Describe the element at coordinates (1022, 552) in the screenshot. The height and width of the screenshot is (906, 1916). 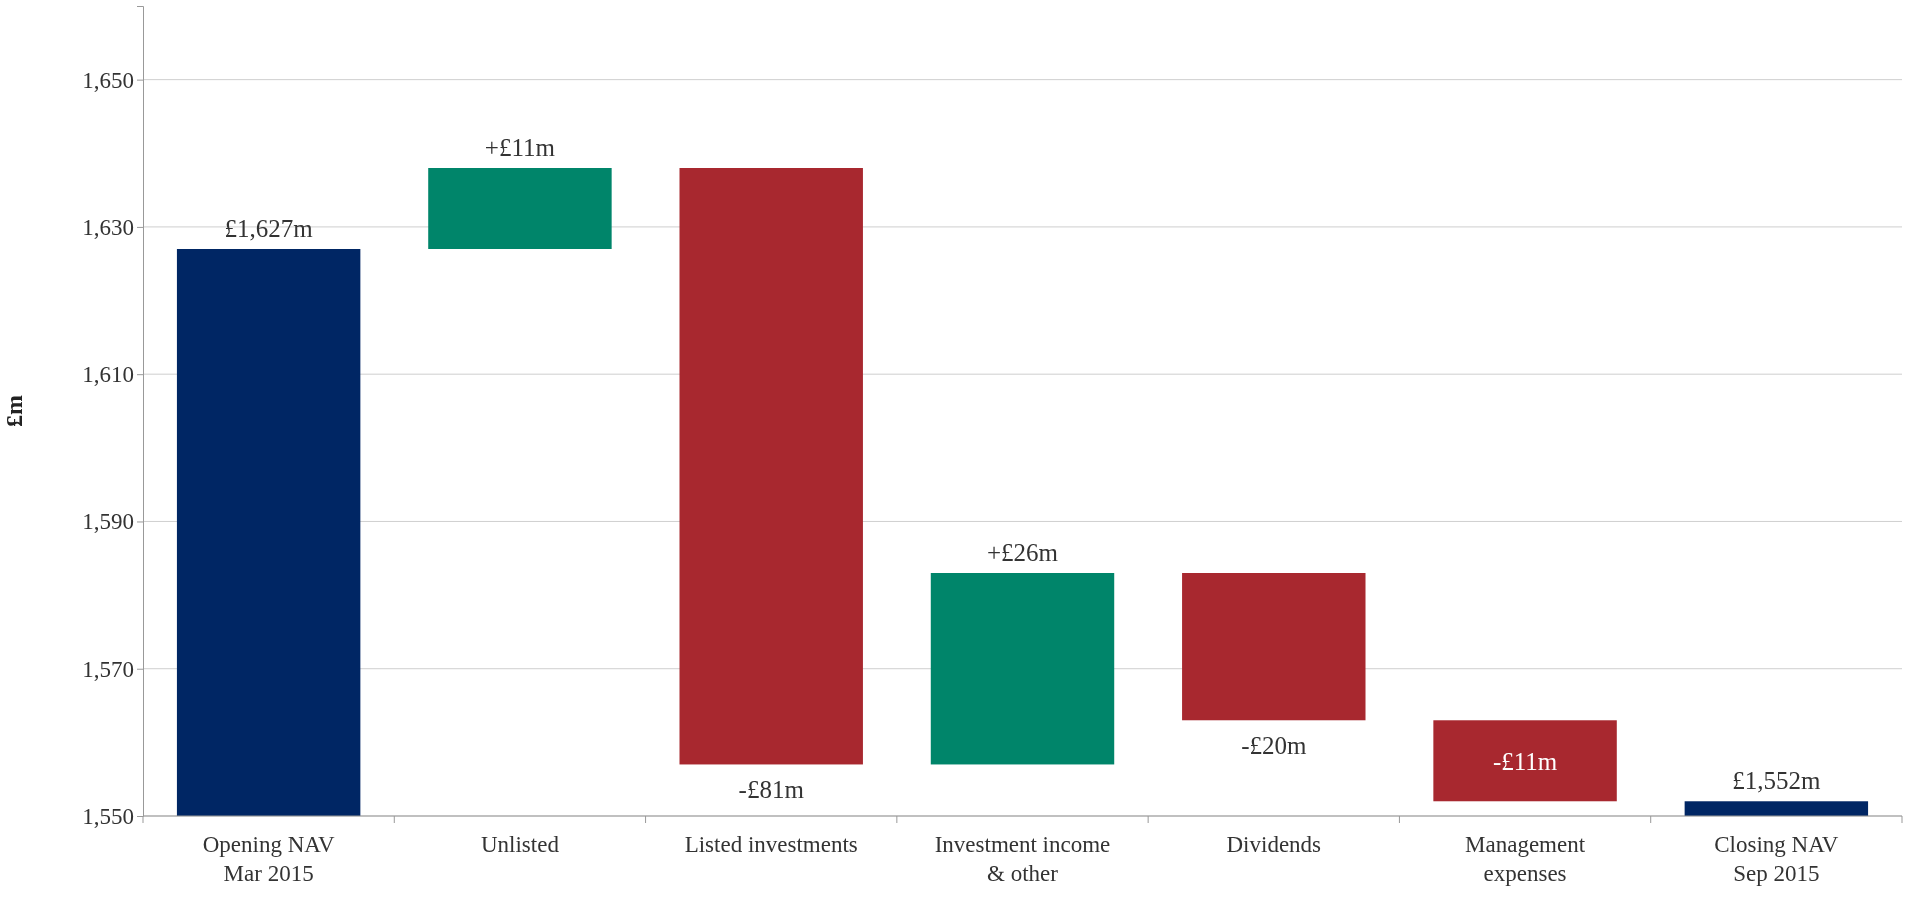
I see `data-label: +£26m` at that location.